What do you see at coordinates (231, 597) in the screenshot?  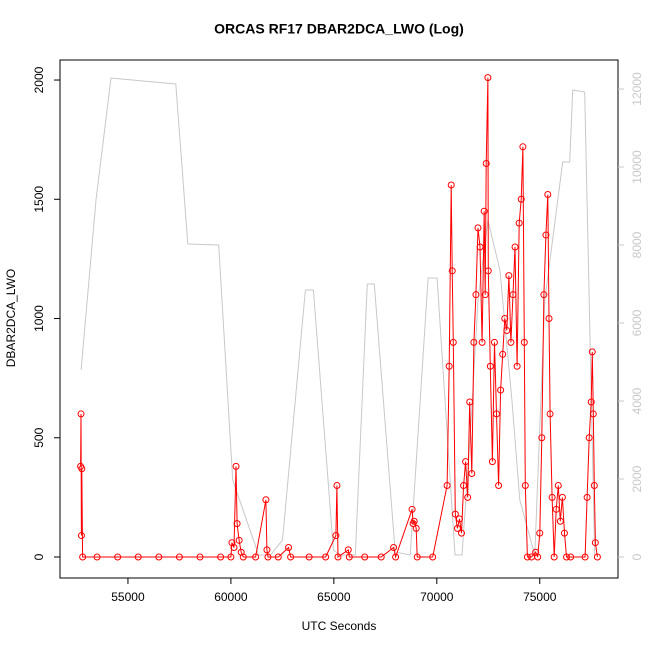 I see `x-tick-label: 60000` at bounding box center [231, 597].